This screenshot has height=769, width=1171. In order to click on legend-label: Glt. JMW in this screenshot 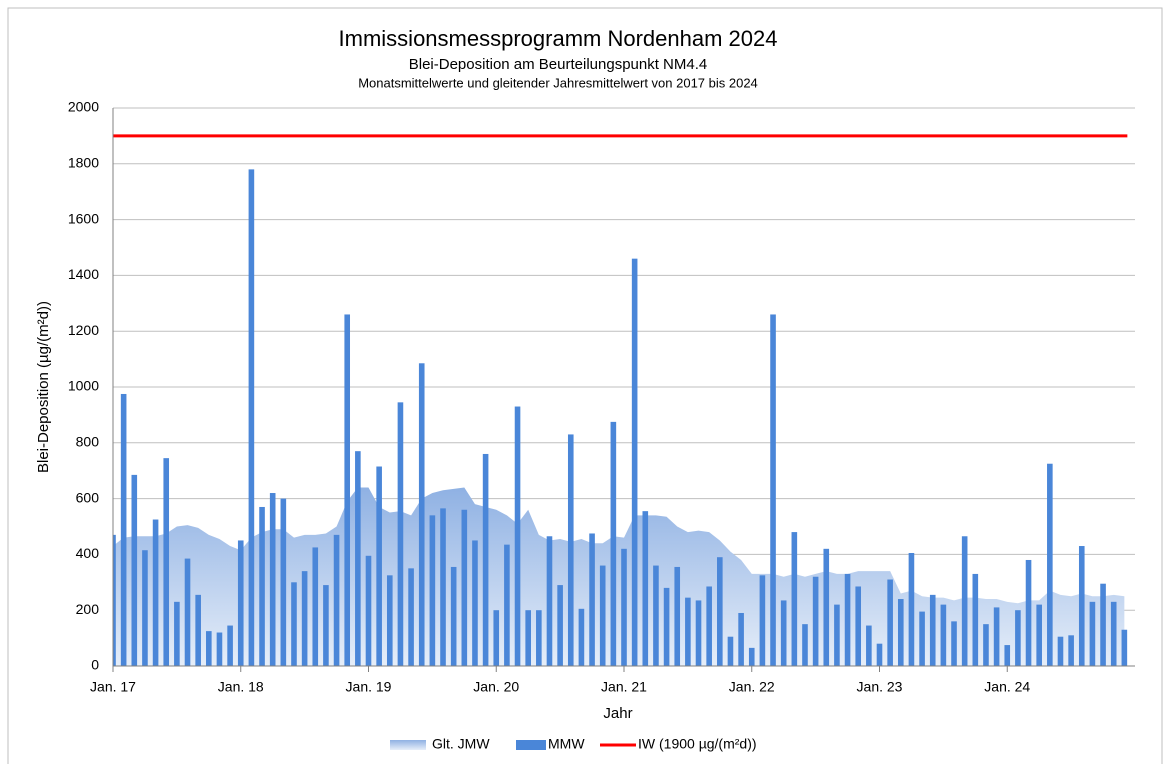, I will do `click(461, 744)`.